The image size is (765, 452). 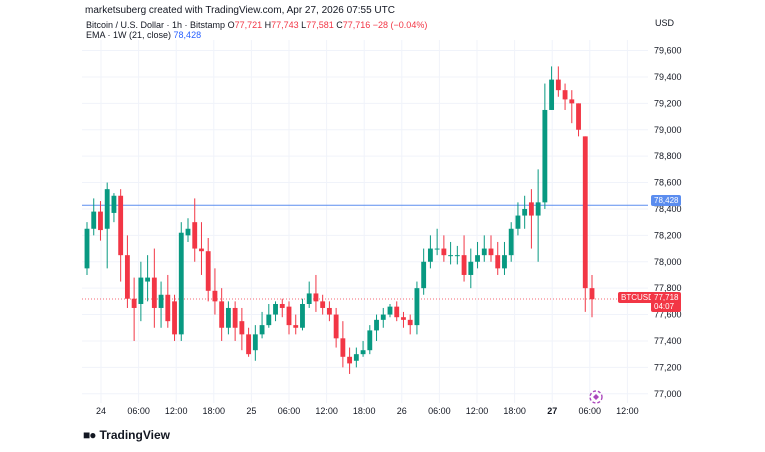 What do you see at coordinates (101, 411) in the screenshot?
I see `x-tick-label: 24` at bounding box center [101, 411].